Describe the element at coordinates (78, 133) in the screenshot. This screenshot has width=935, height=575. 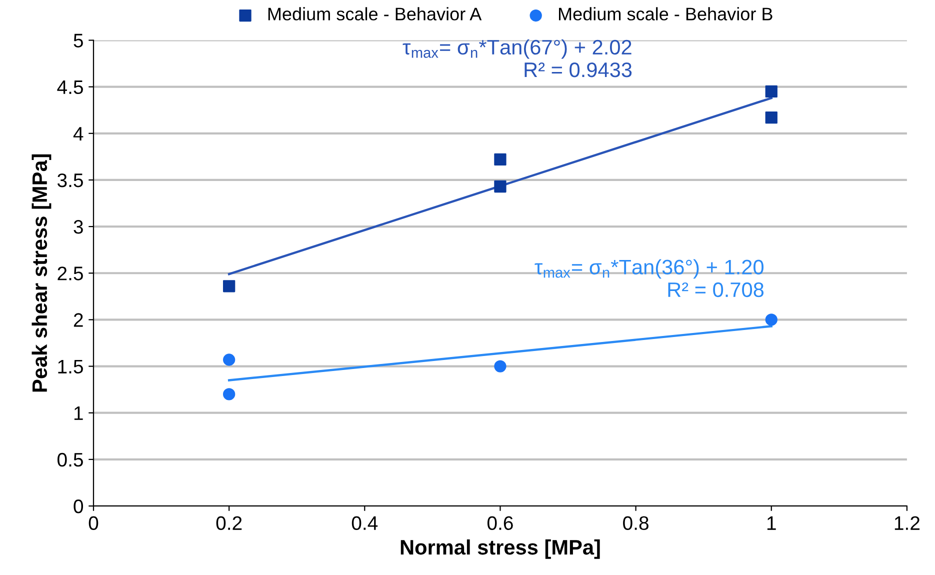
I see `y-tick-label: 4` at that location.